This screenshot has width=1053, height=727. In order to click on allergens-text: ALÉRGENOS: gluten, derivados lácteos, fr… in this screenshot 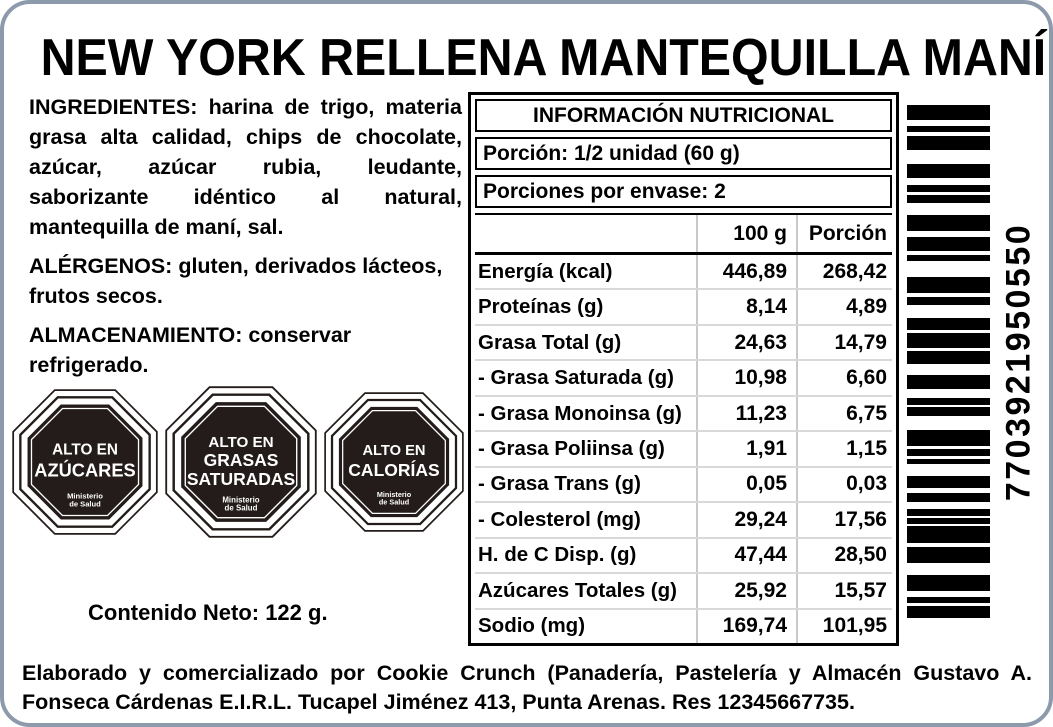, I will do `click(236, 281)`.